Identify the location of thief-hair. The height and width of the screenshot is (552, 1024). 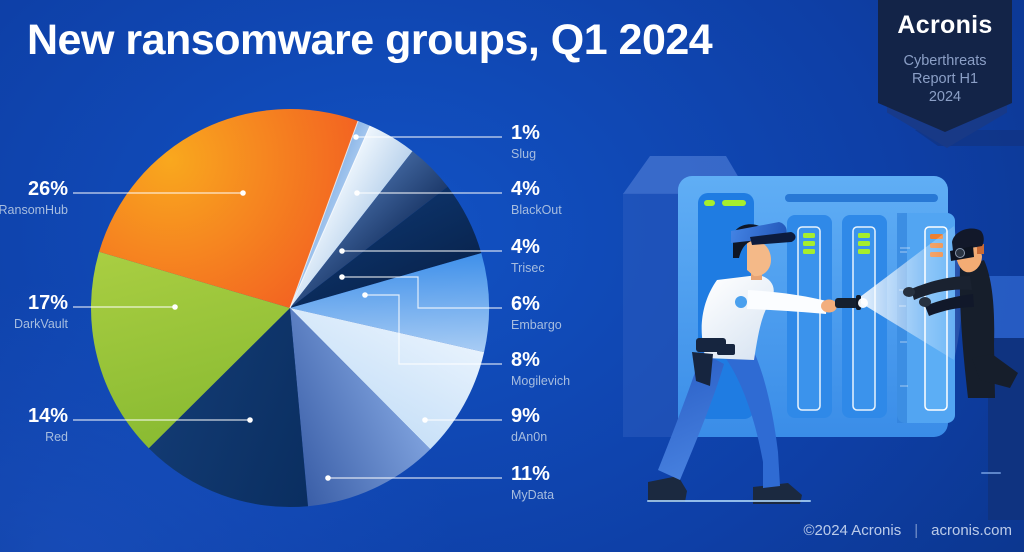
(980, 249).